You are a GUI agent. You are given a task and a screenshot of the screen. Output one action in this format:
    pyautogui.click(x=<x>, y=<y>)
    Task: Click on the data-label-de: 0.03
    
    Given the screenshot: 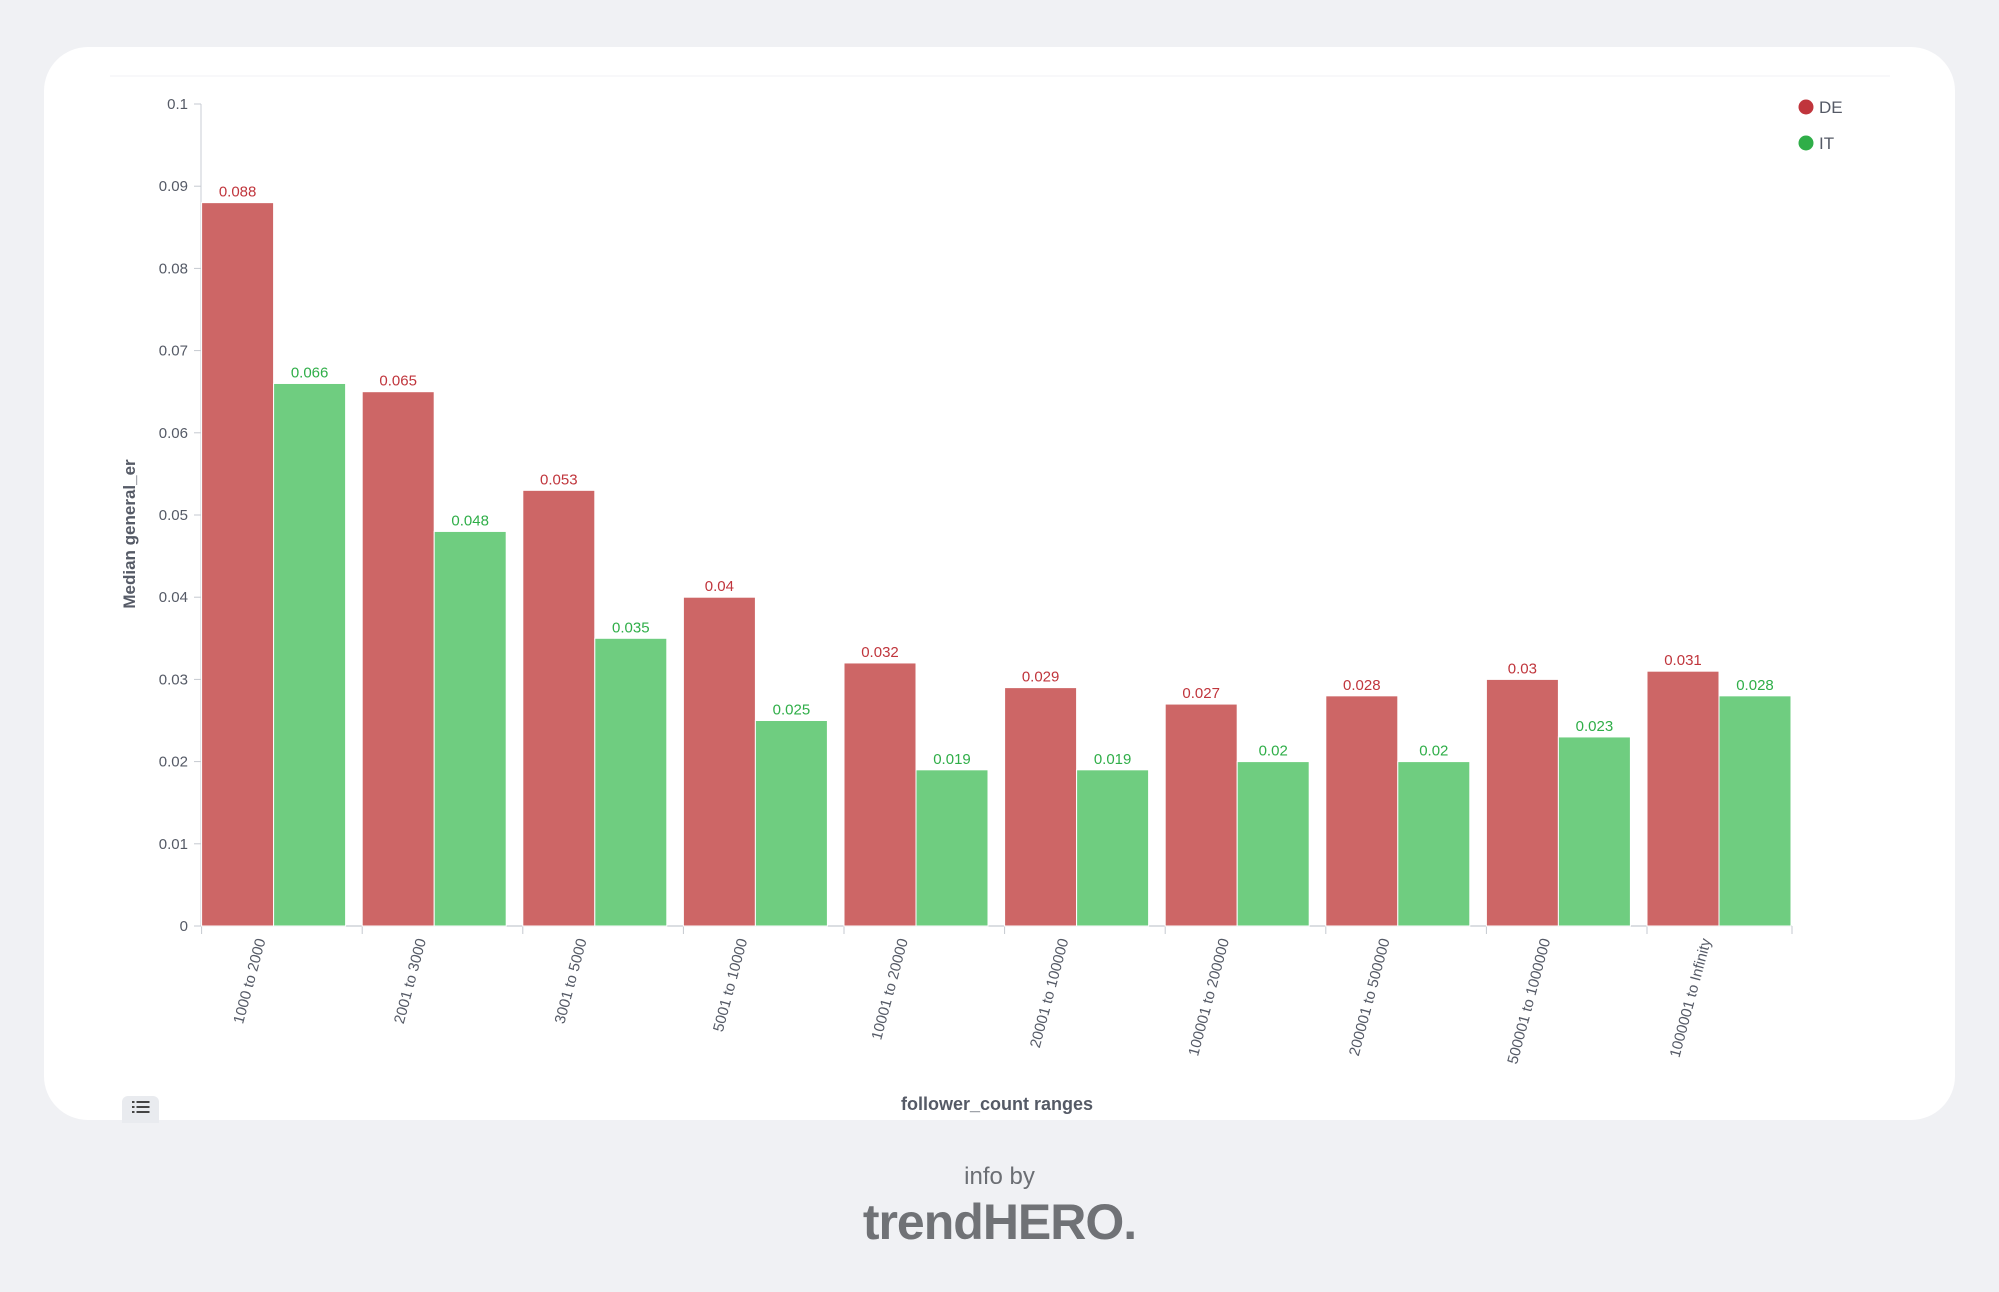 What is the action you would take?
    pyautogui.click(x=1522, y=668)
    